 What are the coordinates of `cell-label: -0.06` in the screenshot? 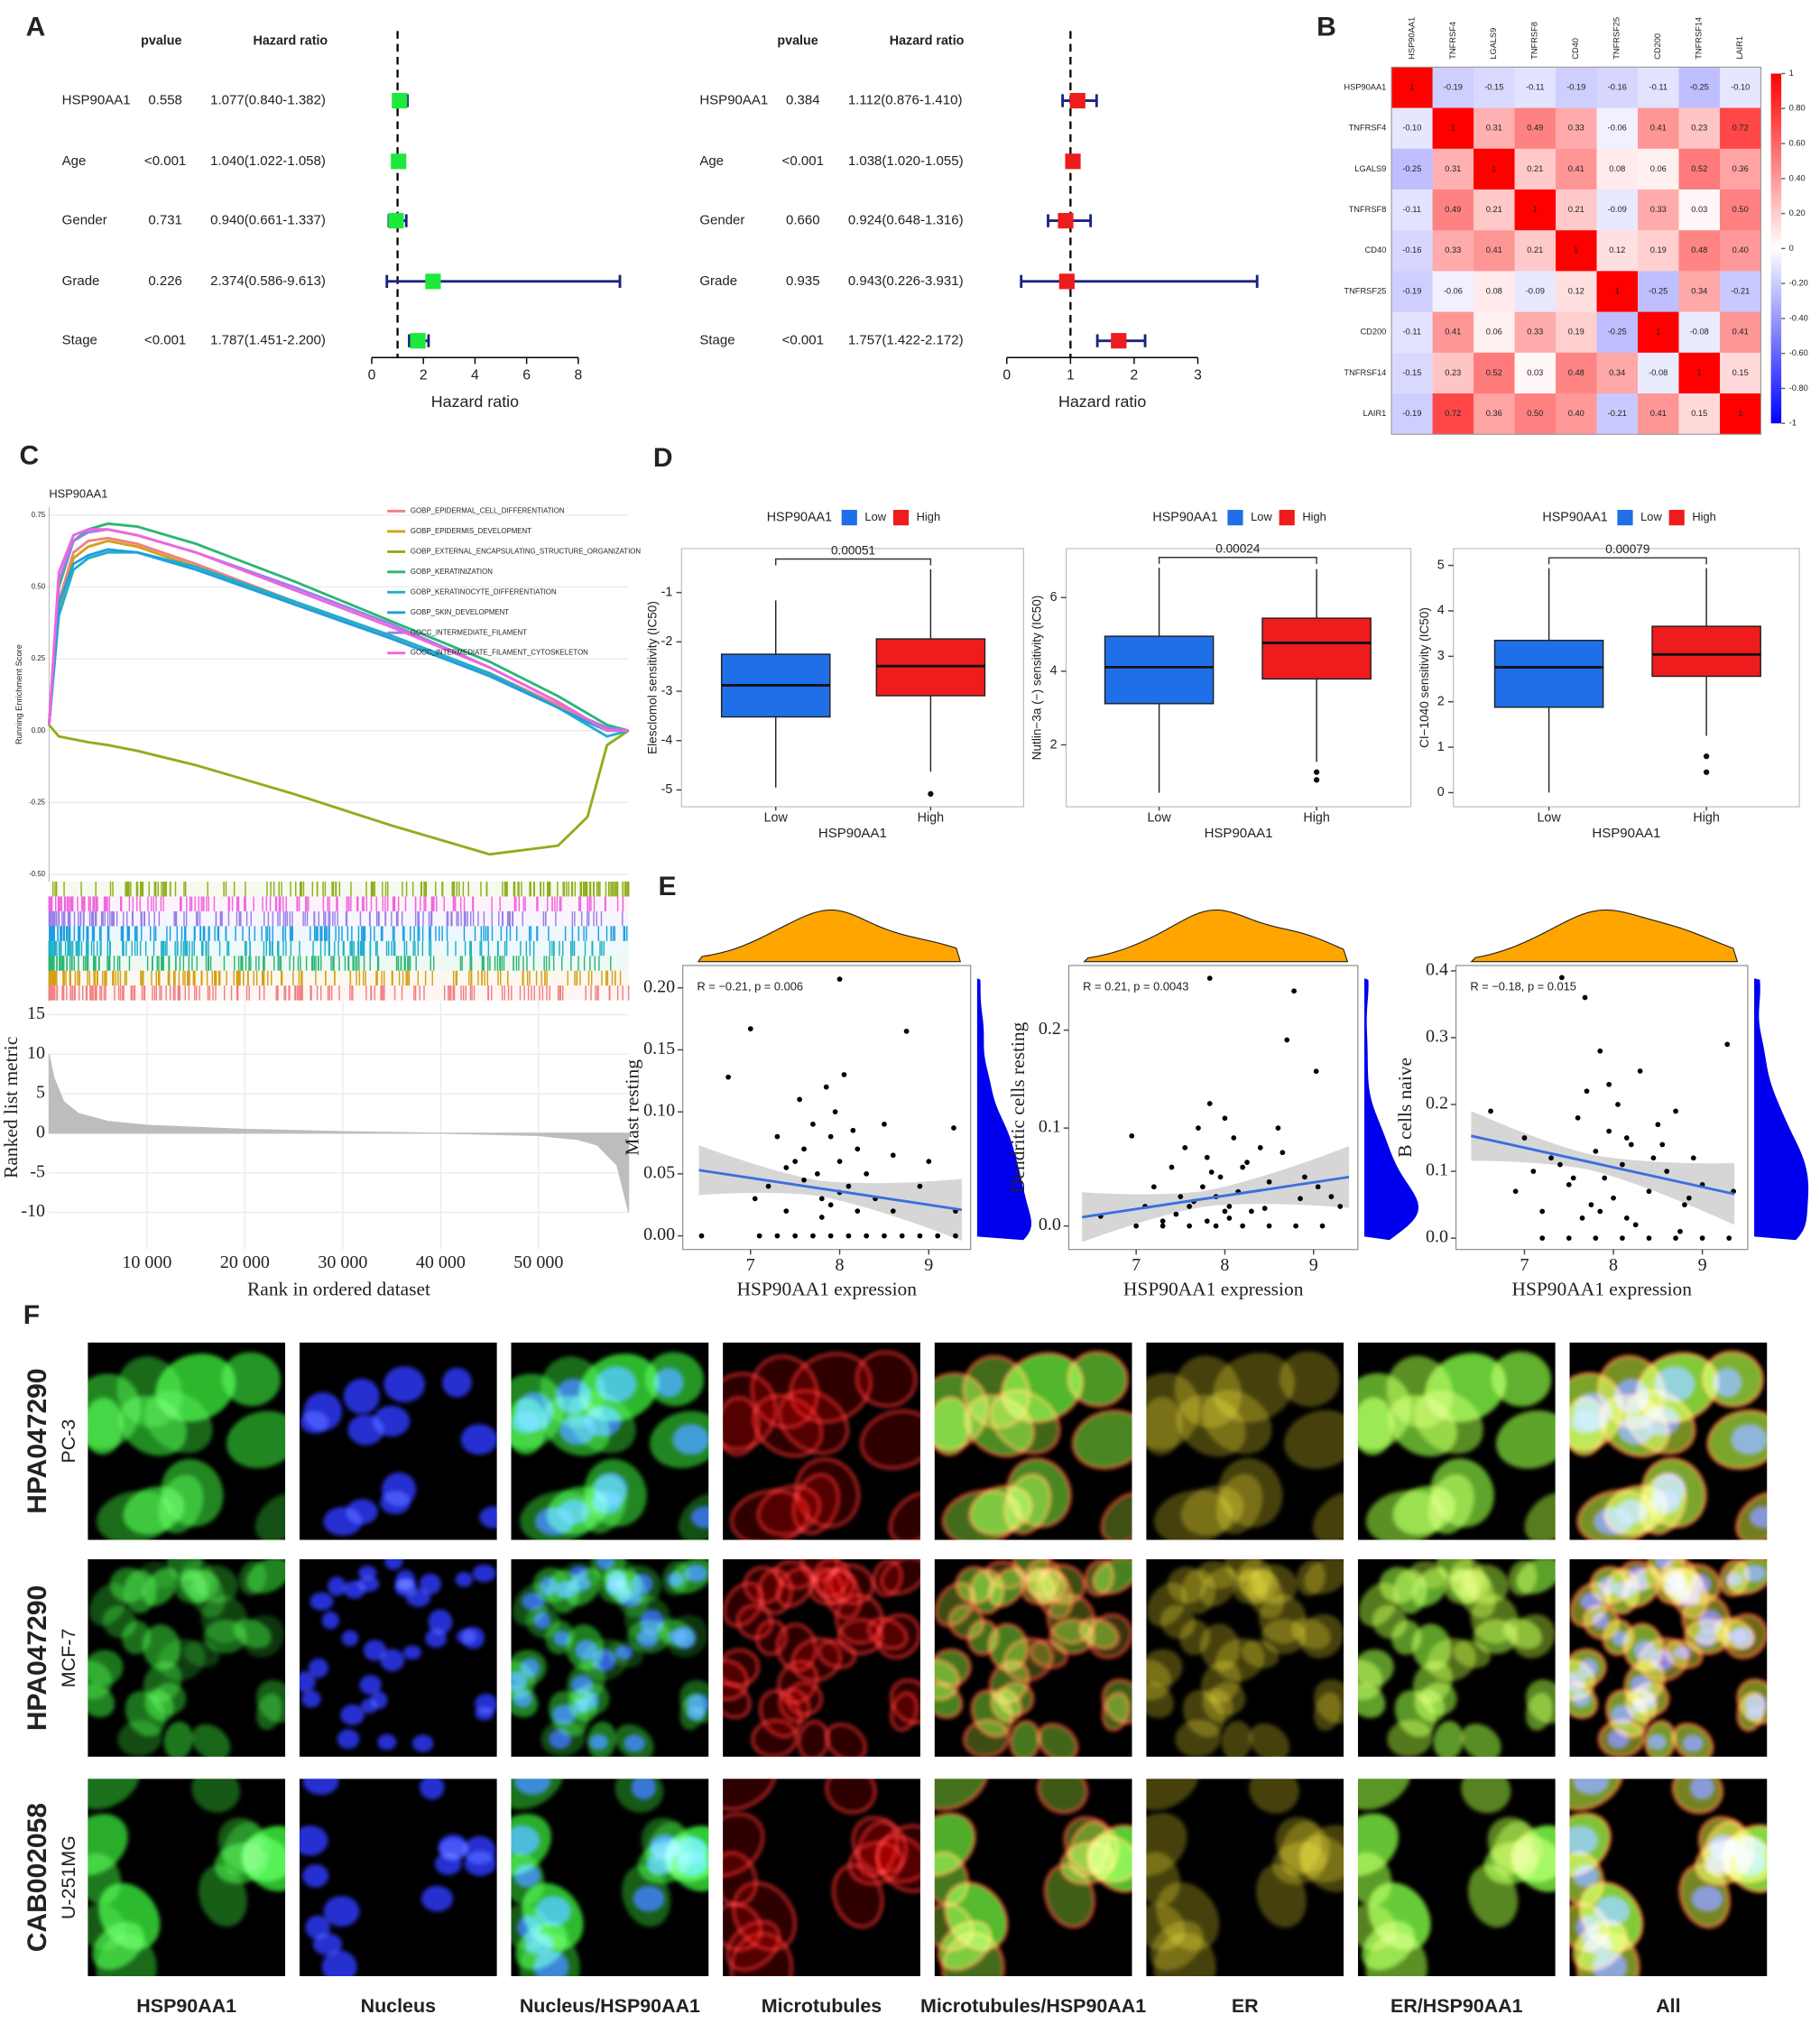 It's located at (1453, 290).